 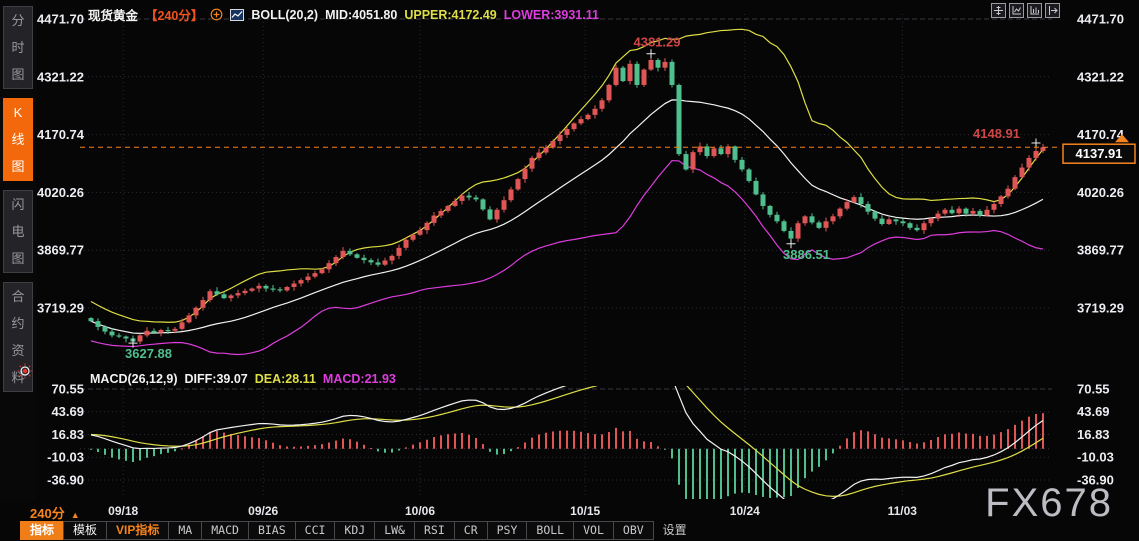 I want to click on sidebar-tab-3: 合约资料, so click(x=18, y=337).